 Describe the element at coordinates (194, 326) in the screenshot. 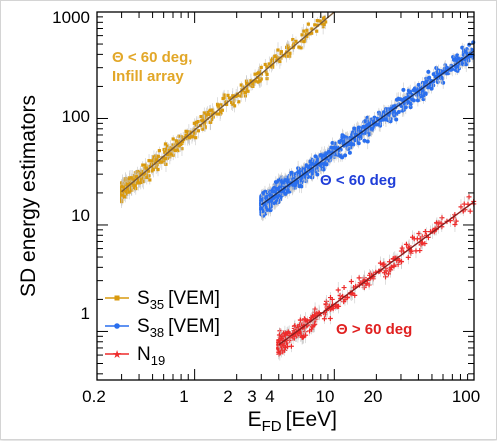

I see `legend-unit-s38: [VEM]` at that location.